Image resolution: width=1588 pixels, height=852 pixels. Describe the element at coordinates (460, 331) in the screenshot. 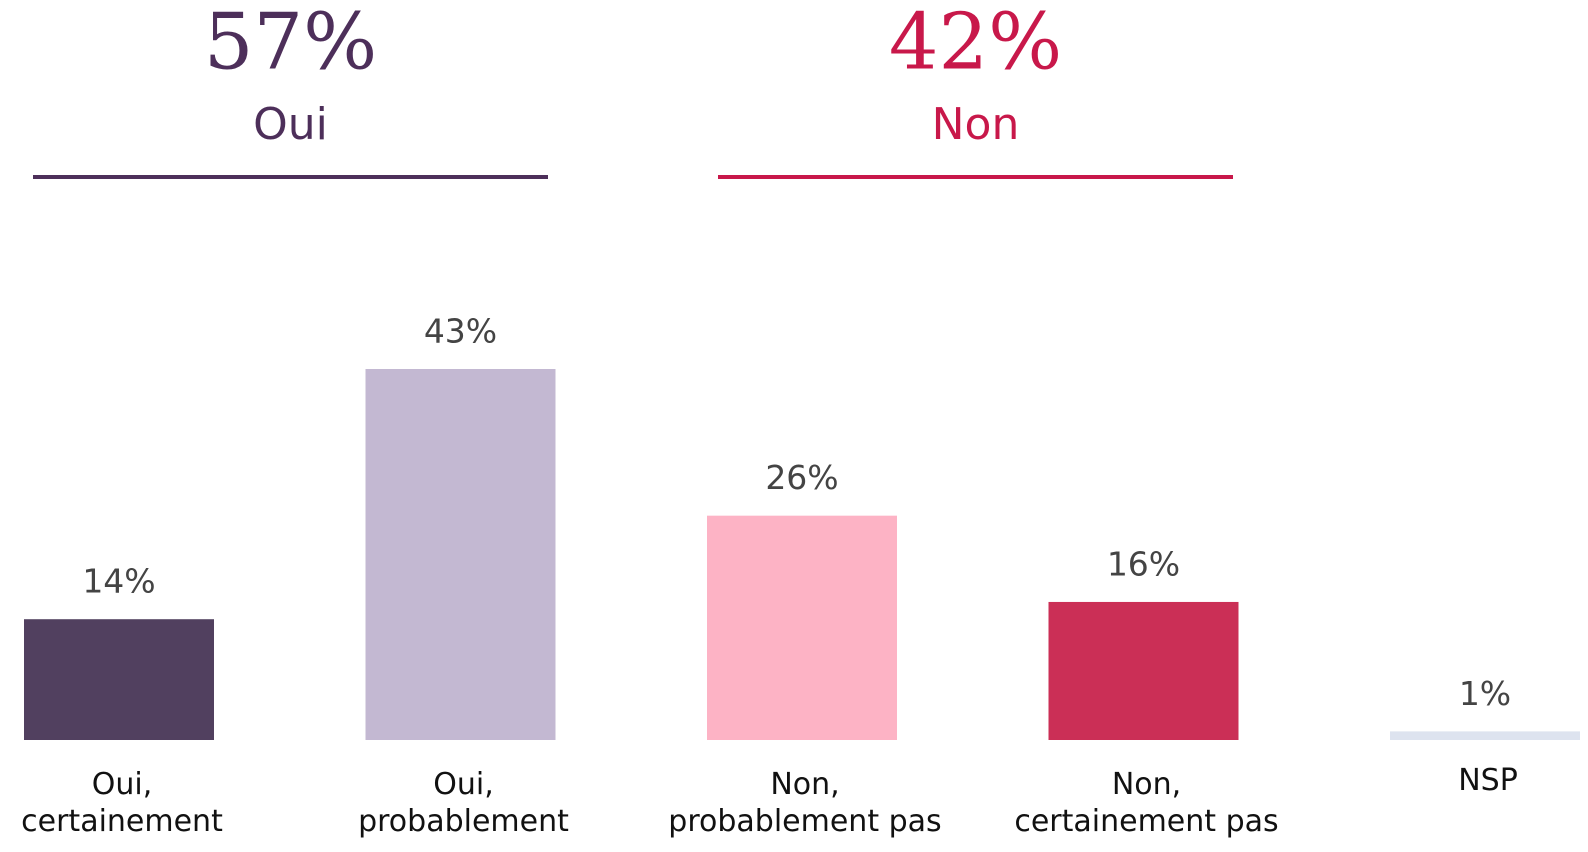

I see `value-label: 43%` at that location.